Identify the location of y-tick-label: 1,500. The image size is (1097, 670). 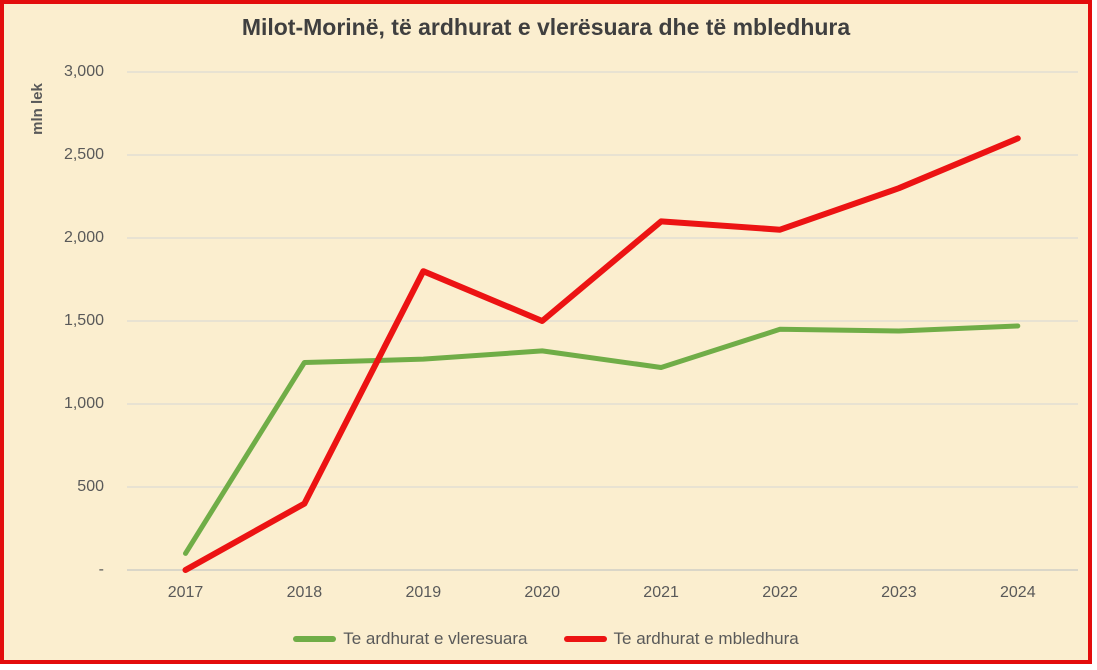
(83, 320).